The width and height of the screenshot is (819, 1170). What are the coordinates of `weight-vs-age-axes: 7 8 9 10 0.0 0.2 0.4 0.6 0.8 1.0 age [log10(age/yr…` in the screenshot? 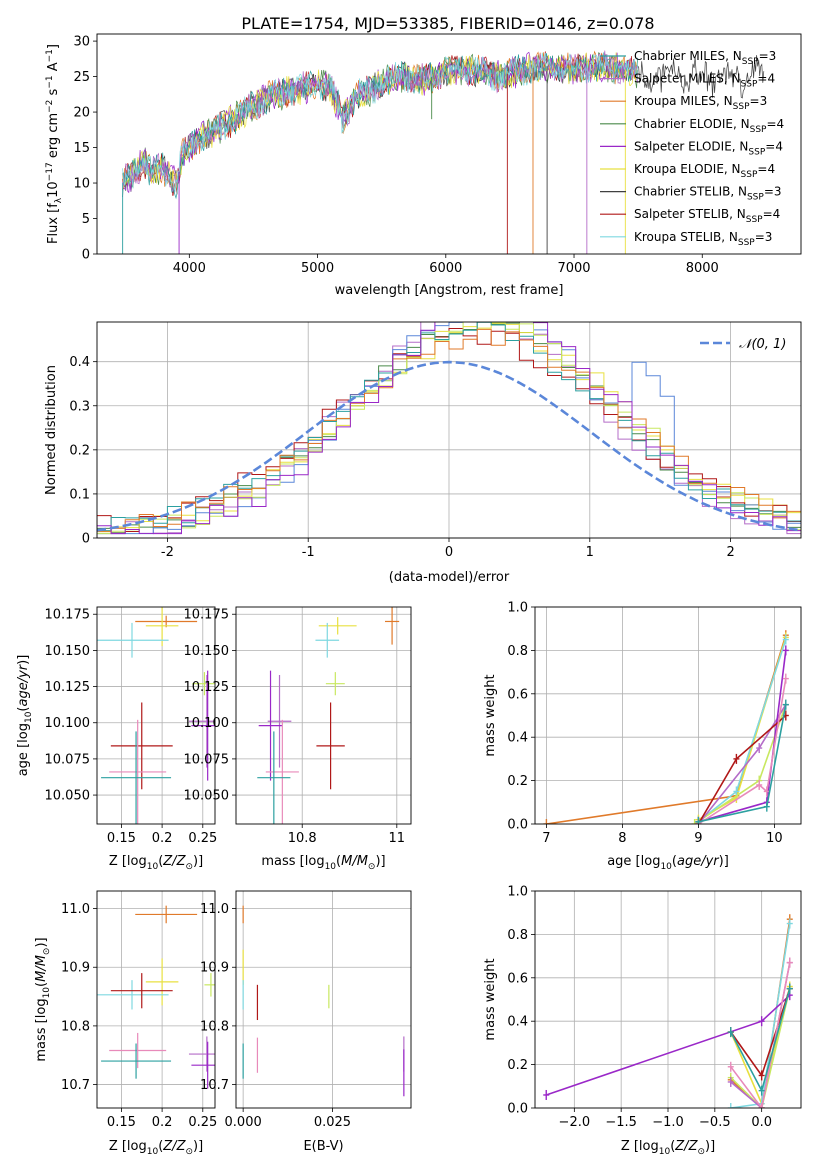 It's located at (642, 736).